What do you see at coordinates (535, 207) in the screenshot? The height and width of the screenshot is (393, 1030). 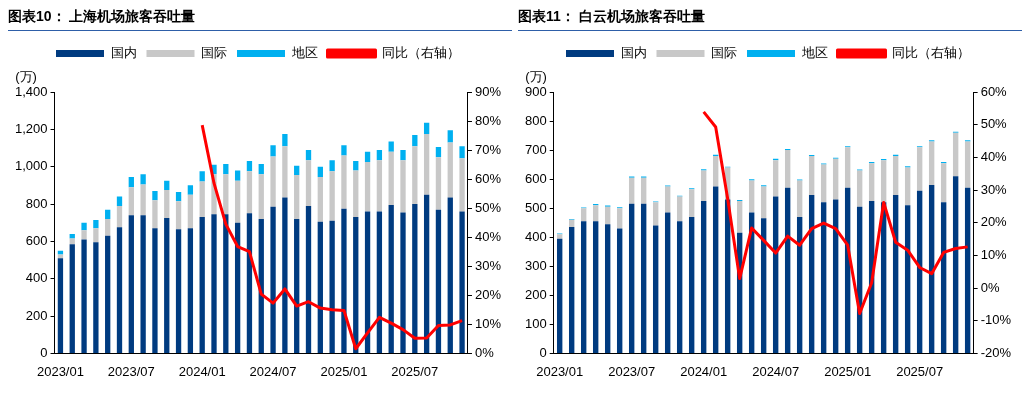 I see `y-tick-label: 500` at bounding box center [535, 207].